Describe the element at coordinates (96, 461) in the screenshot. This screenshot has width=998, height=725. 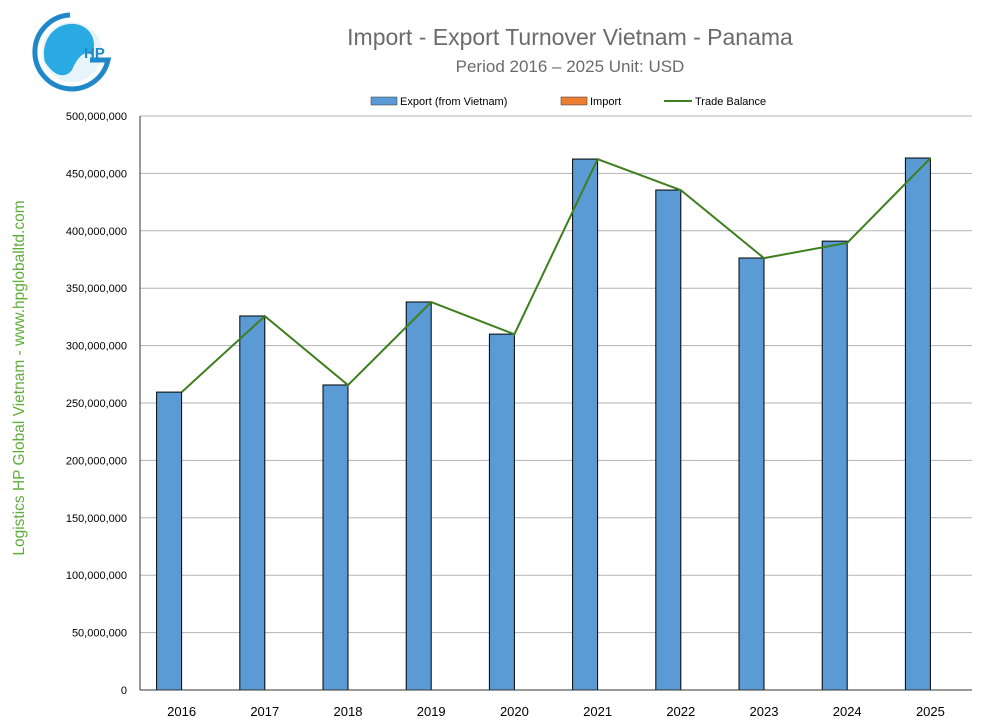
I see `y-tick-label: 200,000,000` at that location.